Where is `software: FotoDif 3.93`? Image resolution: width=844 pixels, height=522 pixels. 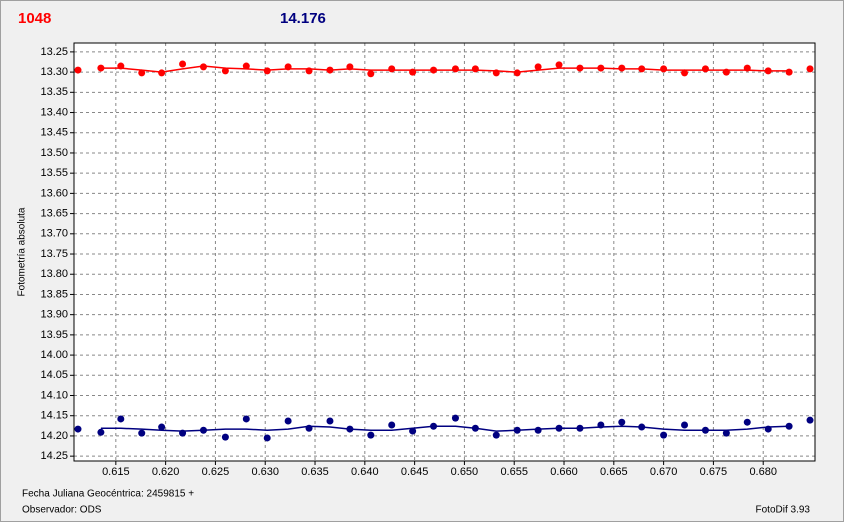
software: FotoDif 3.93 is located at coordinates (783, 510).